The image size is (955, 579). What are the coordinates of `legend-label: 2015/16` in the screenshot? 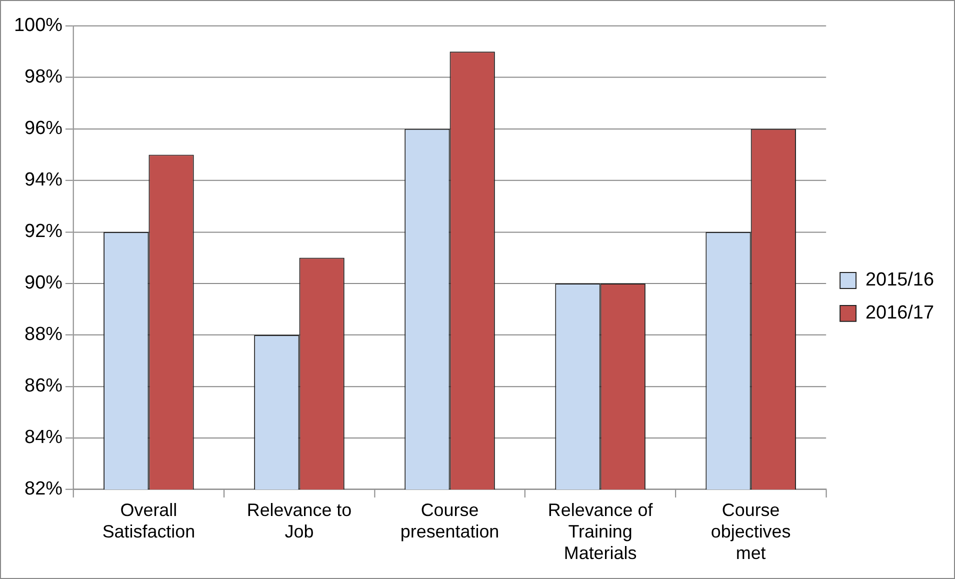 It's located at (900, 280).